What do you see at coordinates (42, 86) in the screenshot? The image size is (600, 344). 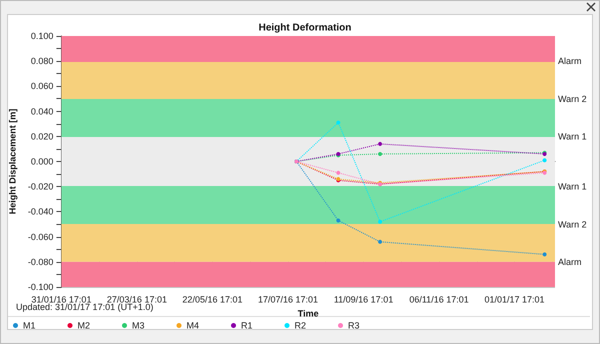 I see `y-tick-label: 0.060` at bounding box center [42, 86].